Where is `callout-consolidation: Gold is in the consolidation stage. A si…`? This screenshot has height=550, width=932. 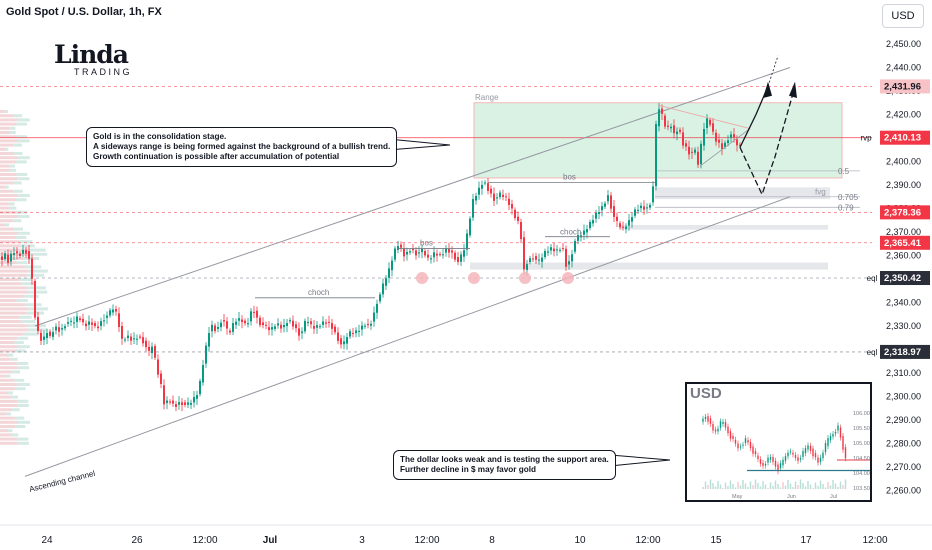 callout-consolidation: Gold is in the consolidation stage. A si… is located at coordinates (242, 147).